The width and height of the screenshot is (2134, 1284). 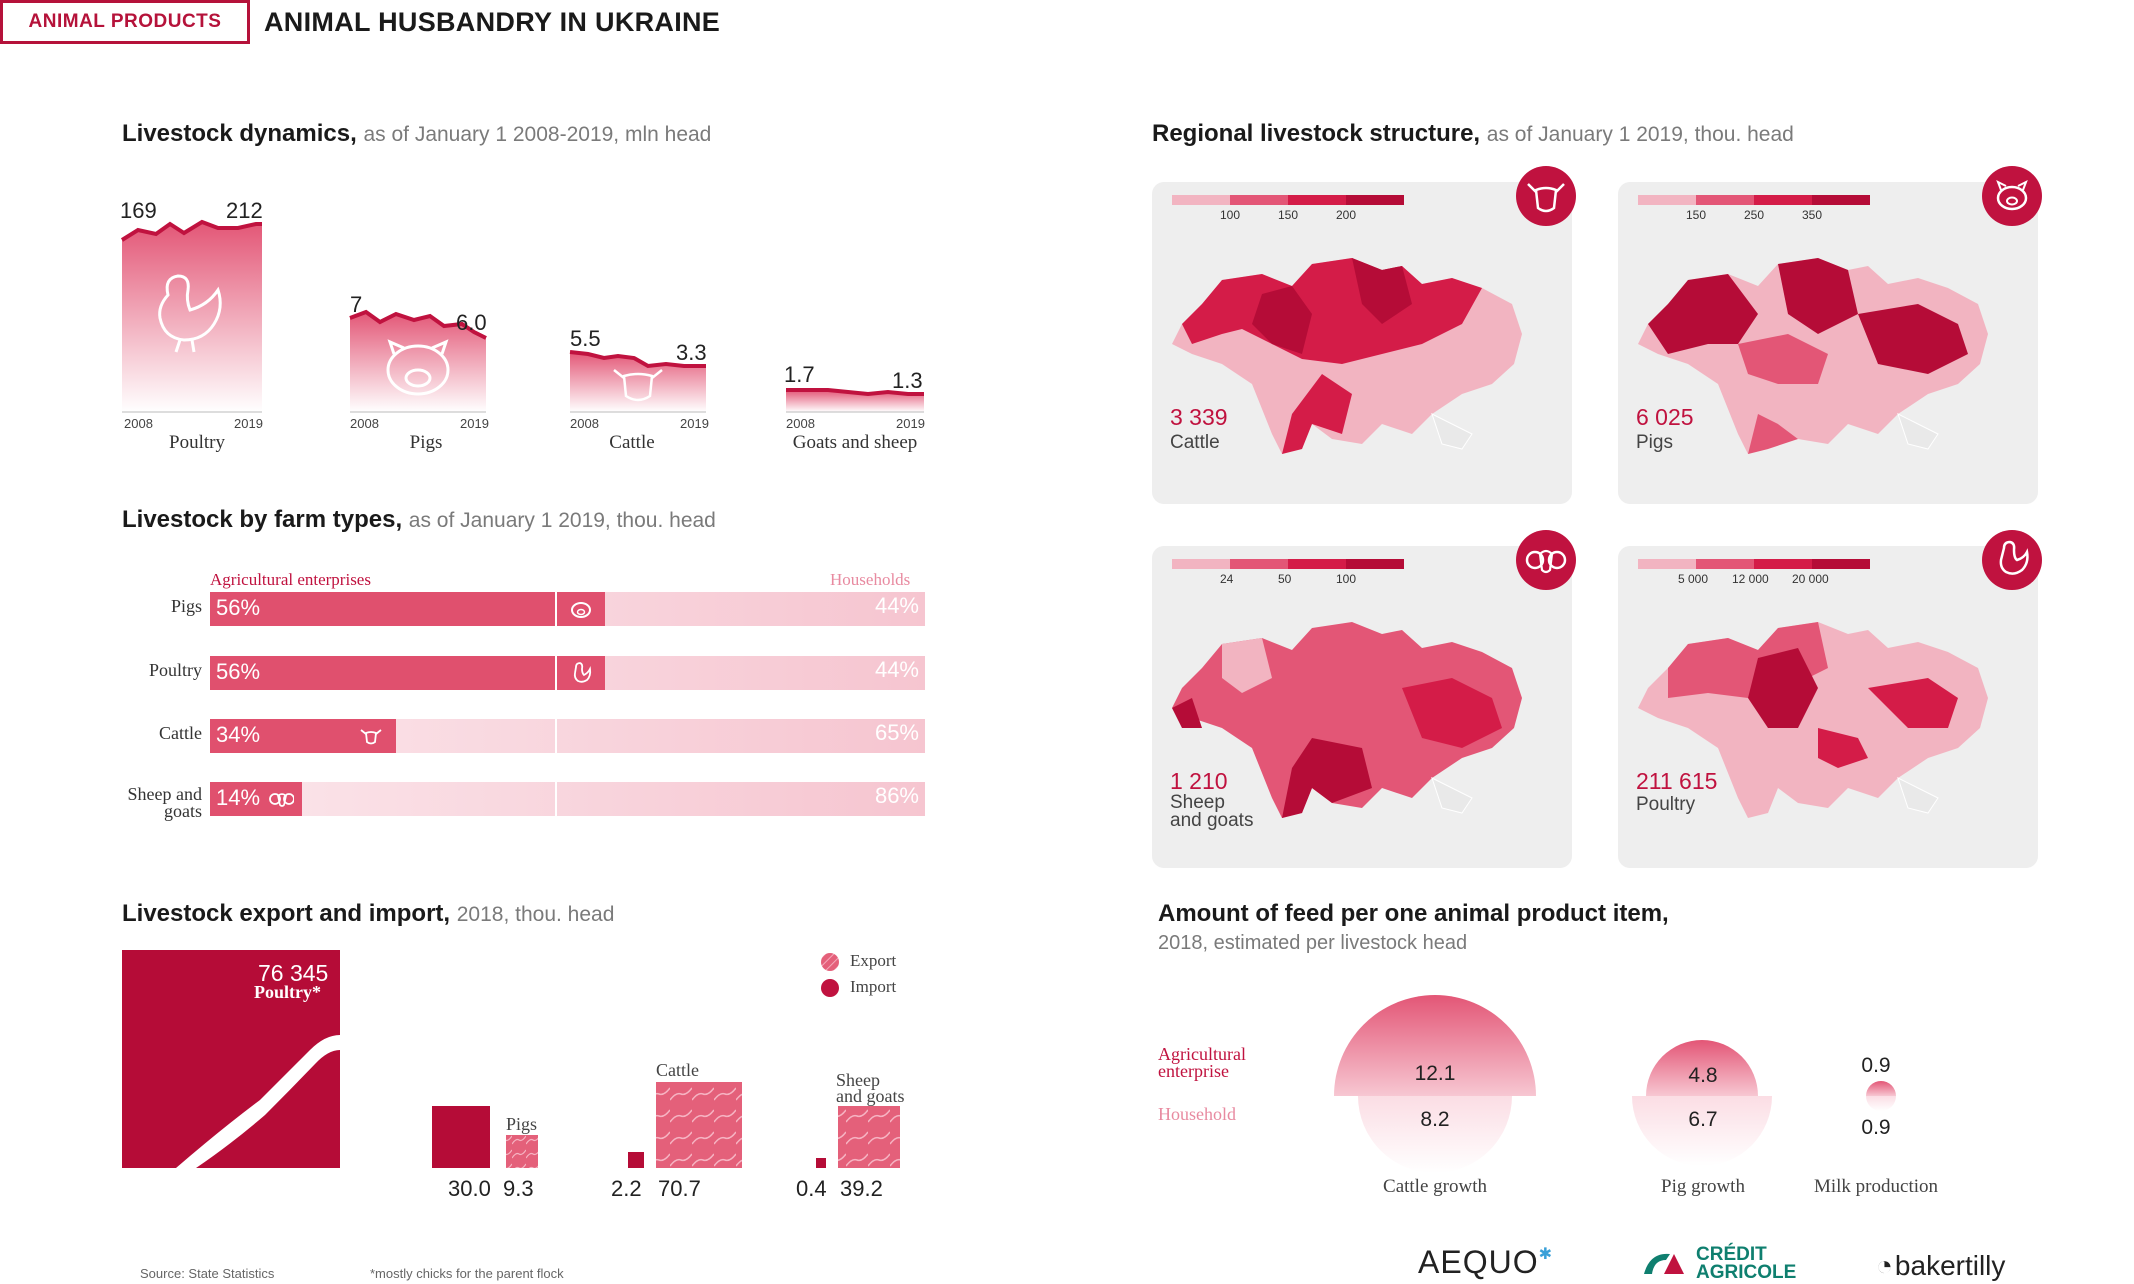 What do you see at coordinates (469, 1188) in the screenshot?
I see `pigs-import-value: 30.0` at bounding box center [469, 1188].